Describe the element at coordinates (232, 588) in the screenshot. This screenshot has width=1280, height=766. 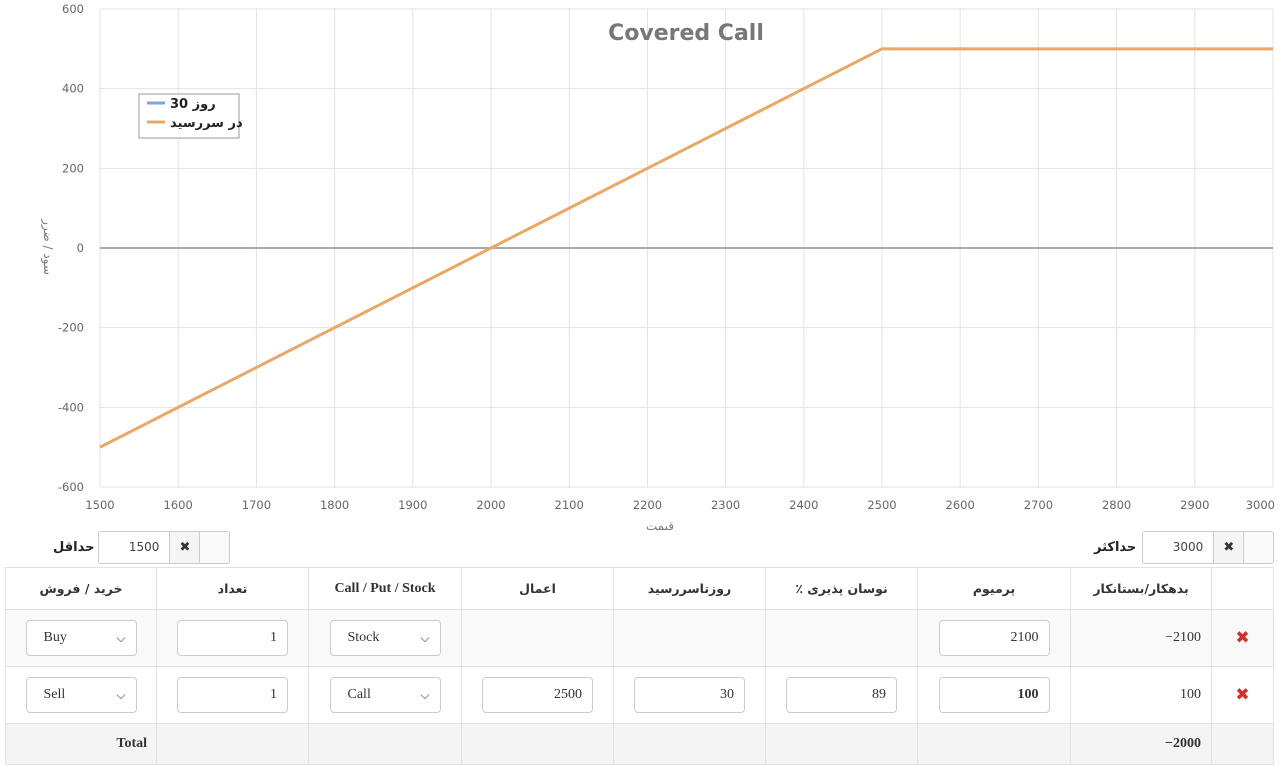
I see `header-qty: تعداد` at that location.